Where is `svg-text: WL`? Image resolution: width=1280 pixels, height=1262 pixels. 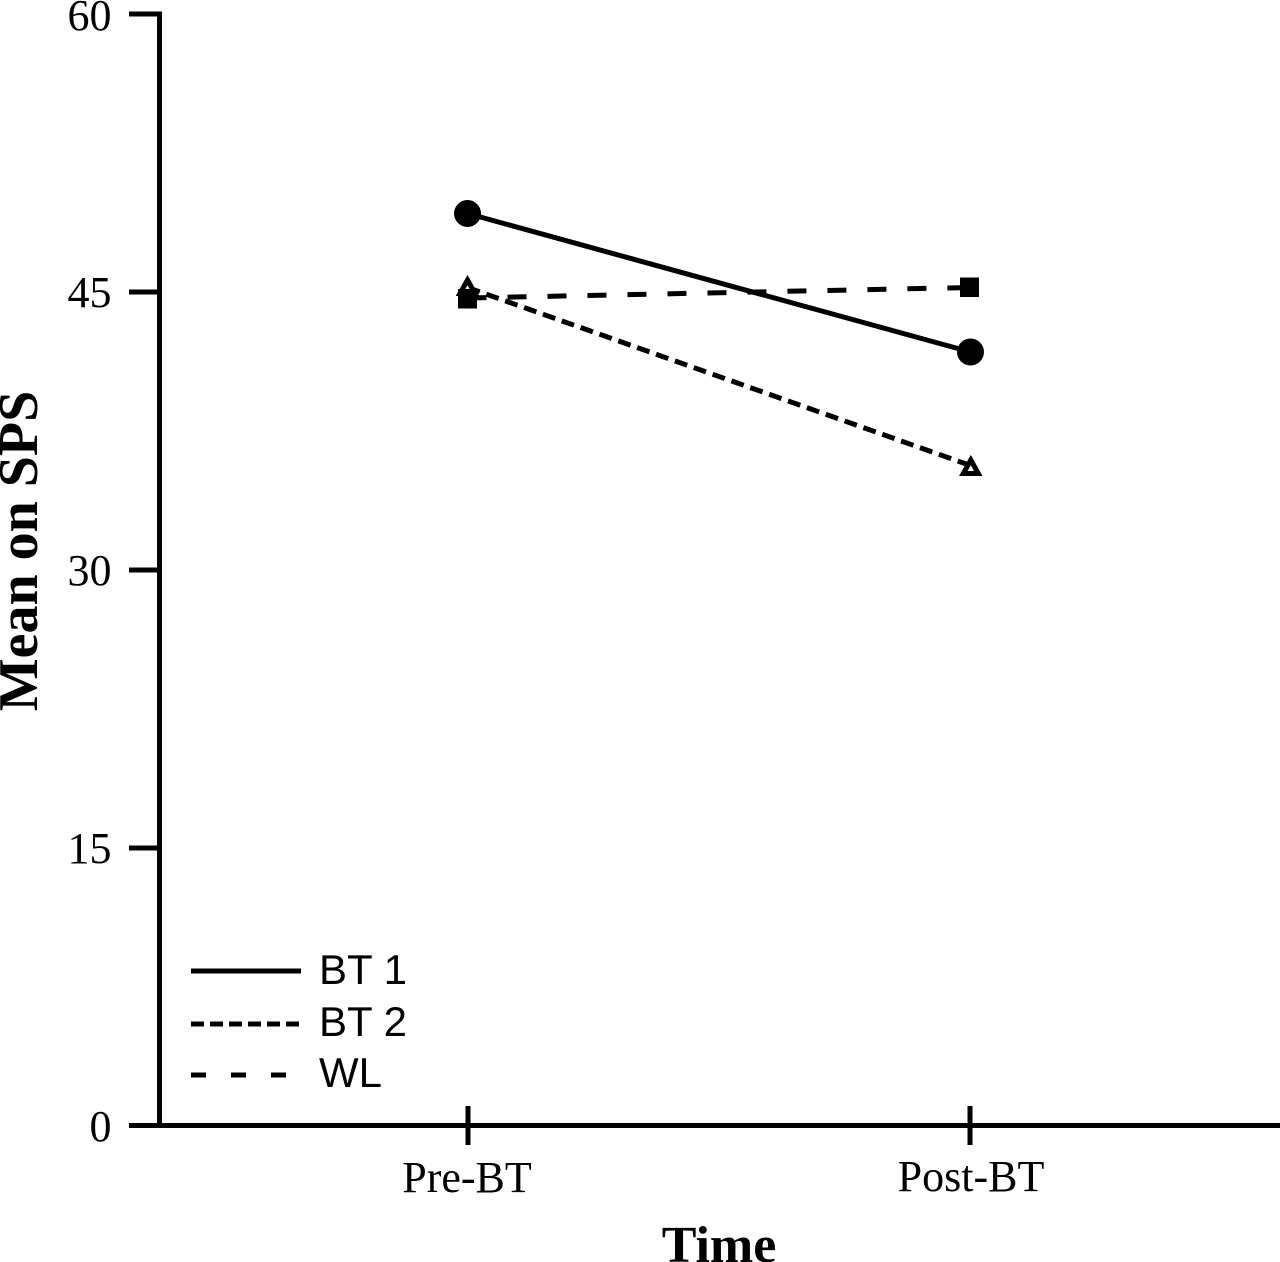 svg-text: WL is located at coordinates (350, 1072).